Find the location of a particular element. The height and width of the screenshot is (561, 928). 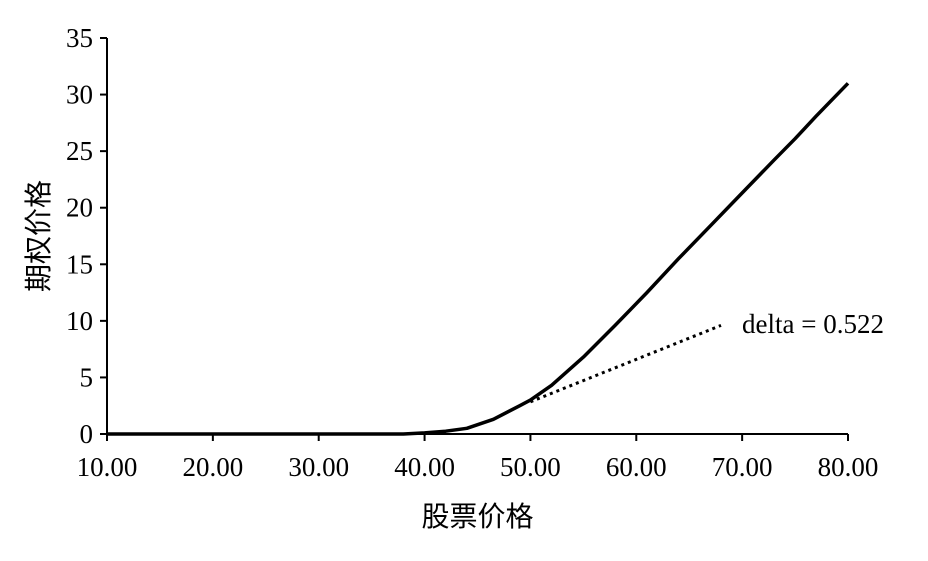

y-tick-label: 5 is located at coordinates (87, 377).